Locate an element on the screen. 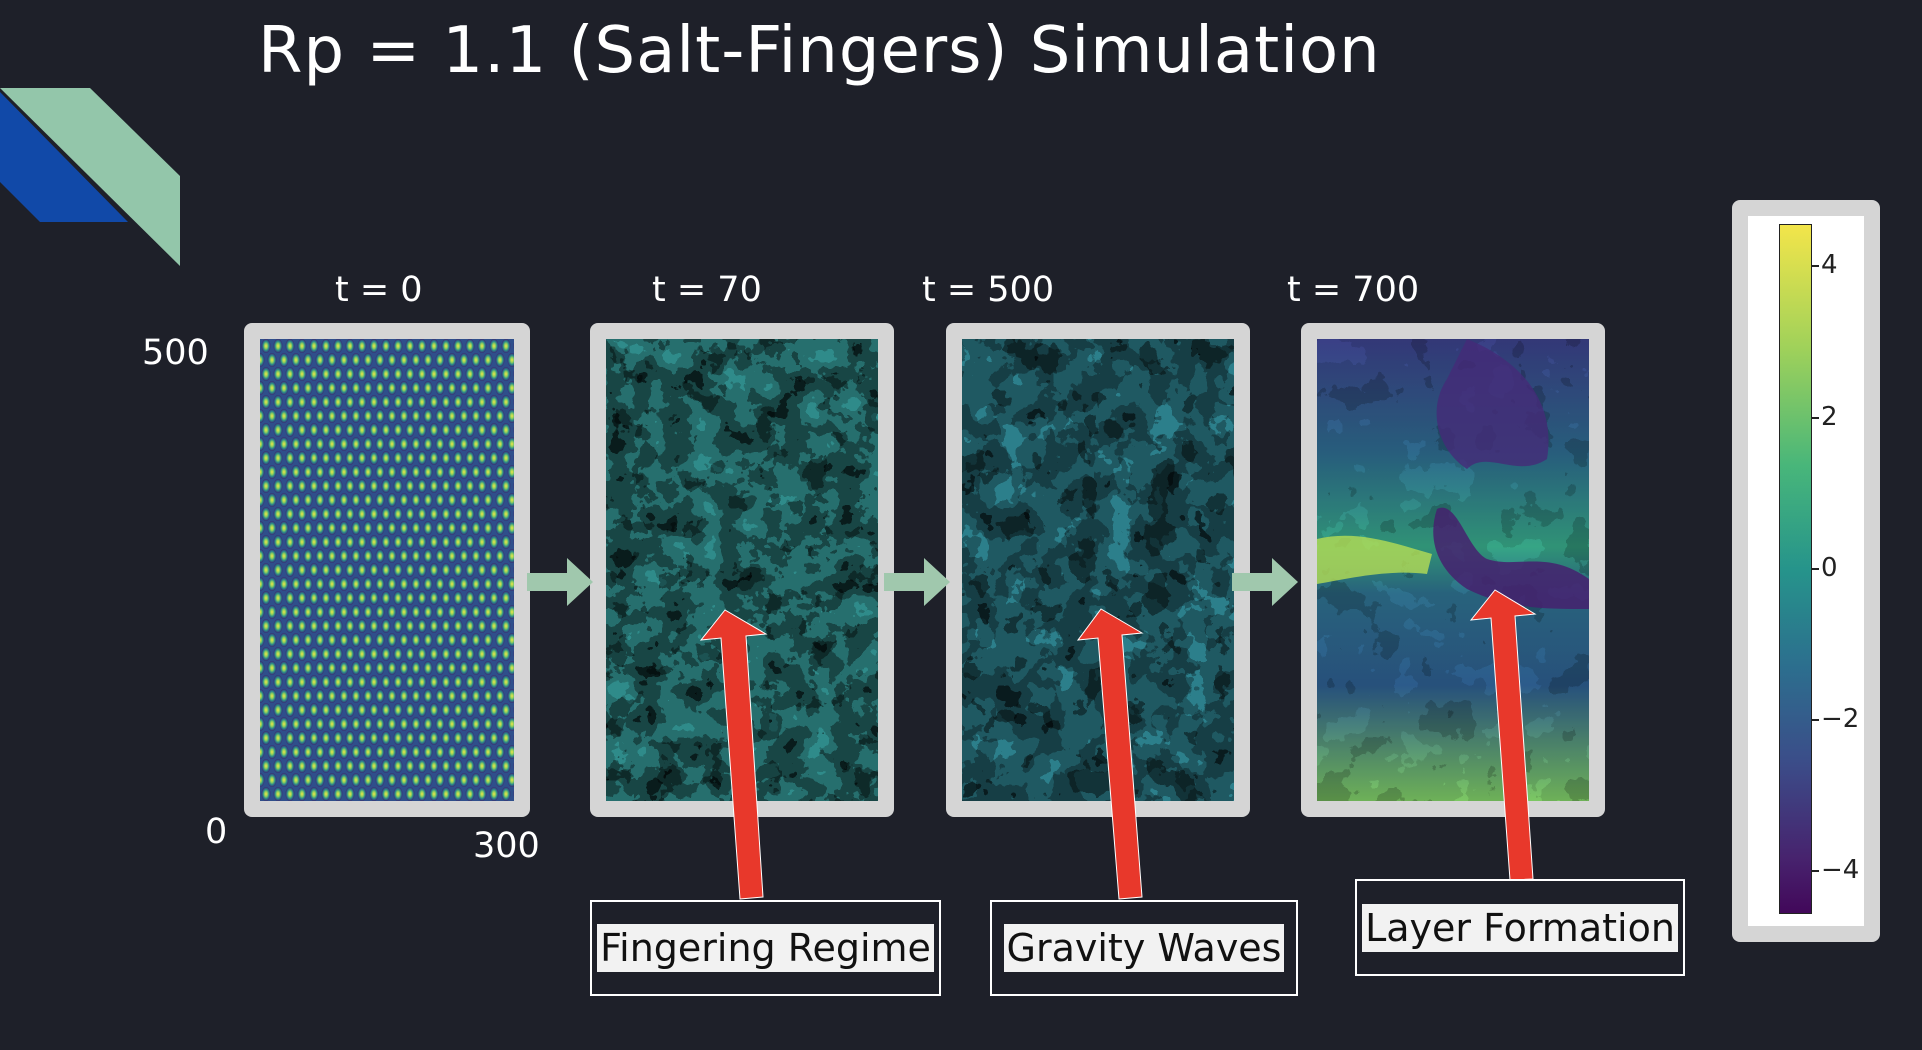 The width and height of the screenshot is (1922, 1050). simulation-panel-t500 is located at coordinates (1098, 570).